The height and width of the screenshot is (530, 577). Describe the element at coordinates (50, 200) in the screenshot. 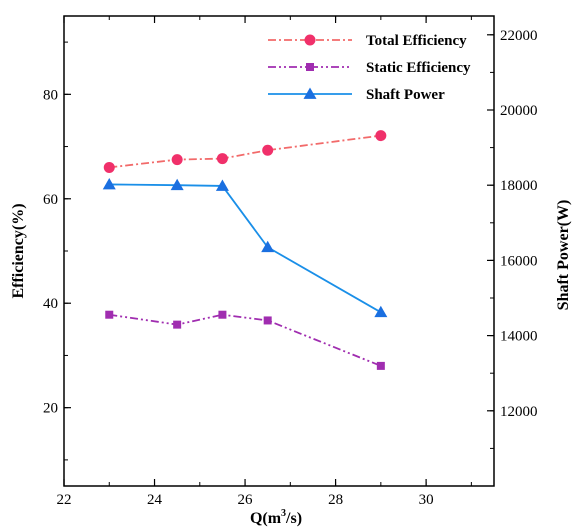

I see `y-tick-label: 60` at that location.